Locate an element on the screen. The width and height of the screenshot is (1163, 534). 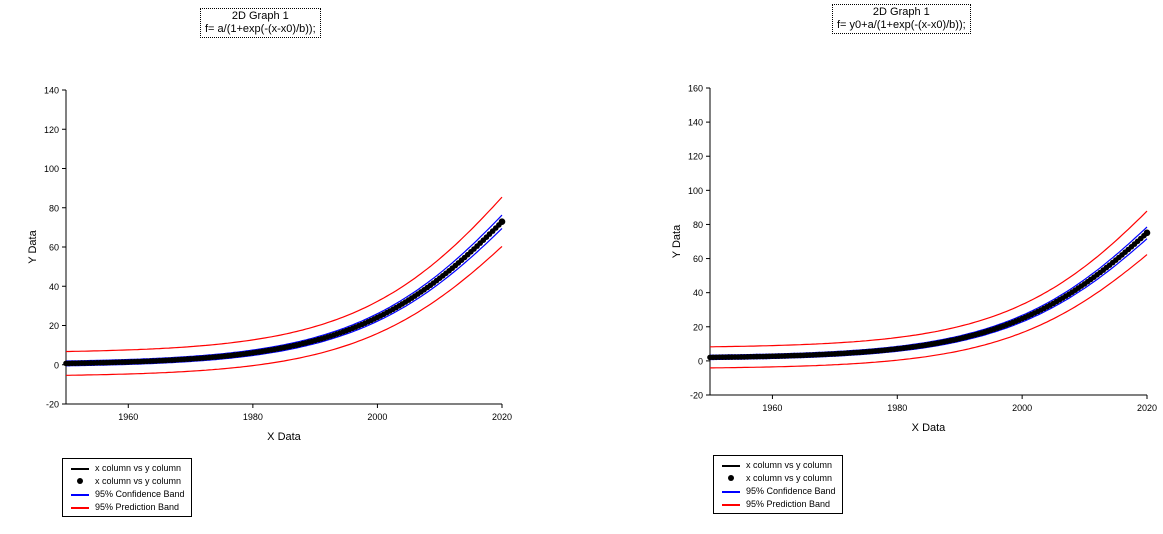
y-tick-label: 160 is located at coordinates (695, 89).